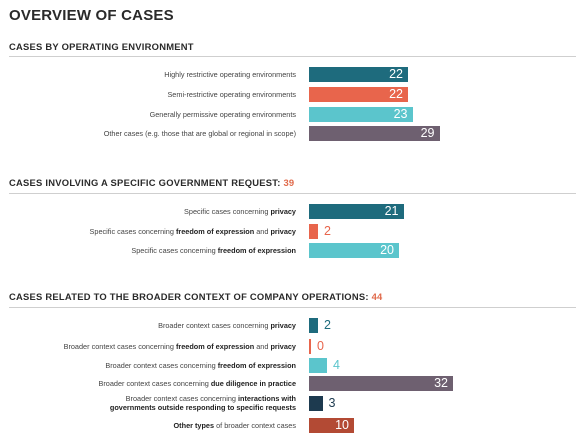 This screenshot has width=586, height=443. I want to click on section-heading-text: CASES BY OPERATING ENVIRONMENT, so click(101, 46).